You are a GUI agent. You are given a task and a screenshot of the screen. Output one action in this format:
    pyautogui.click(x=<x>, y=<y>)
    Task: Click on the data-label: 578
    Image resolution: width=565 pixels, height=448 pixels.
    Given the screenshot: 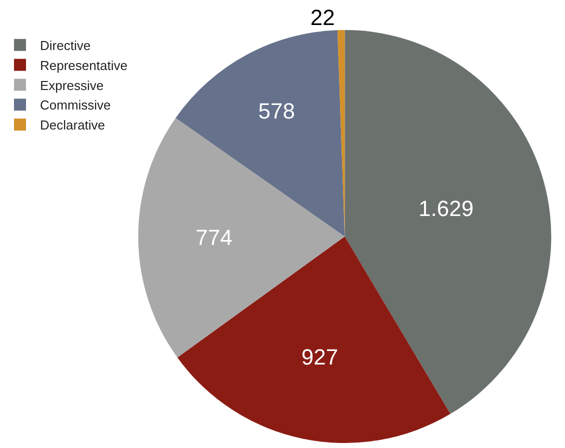 What is the action you would take?
    pyautogui.click(x=276, y=111)
    